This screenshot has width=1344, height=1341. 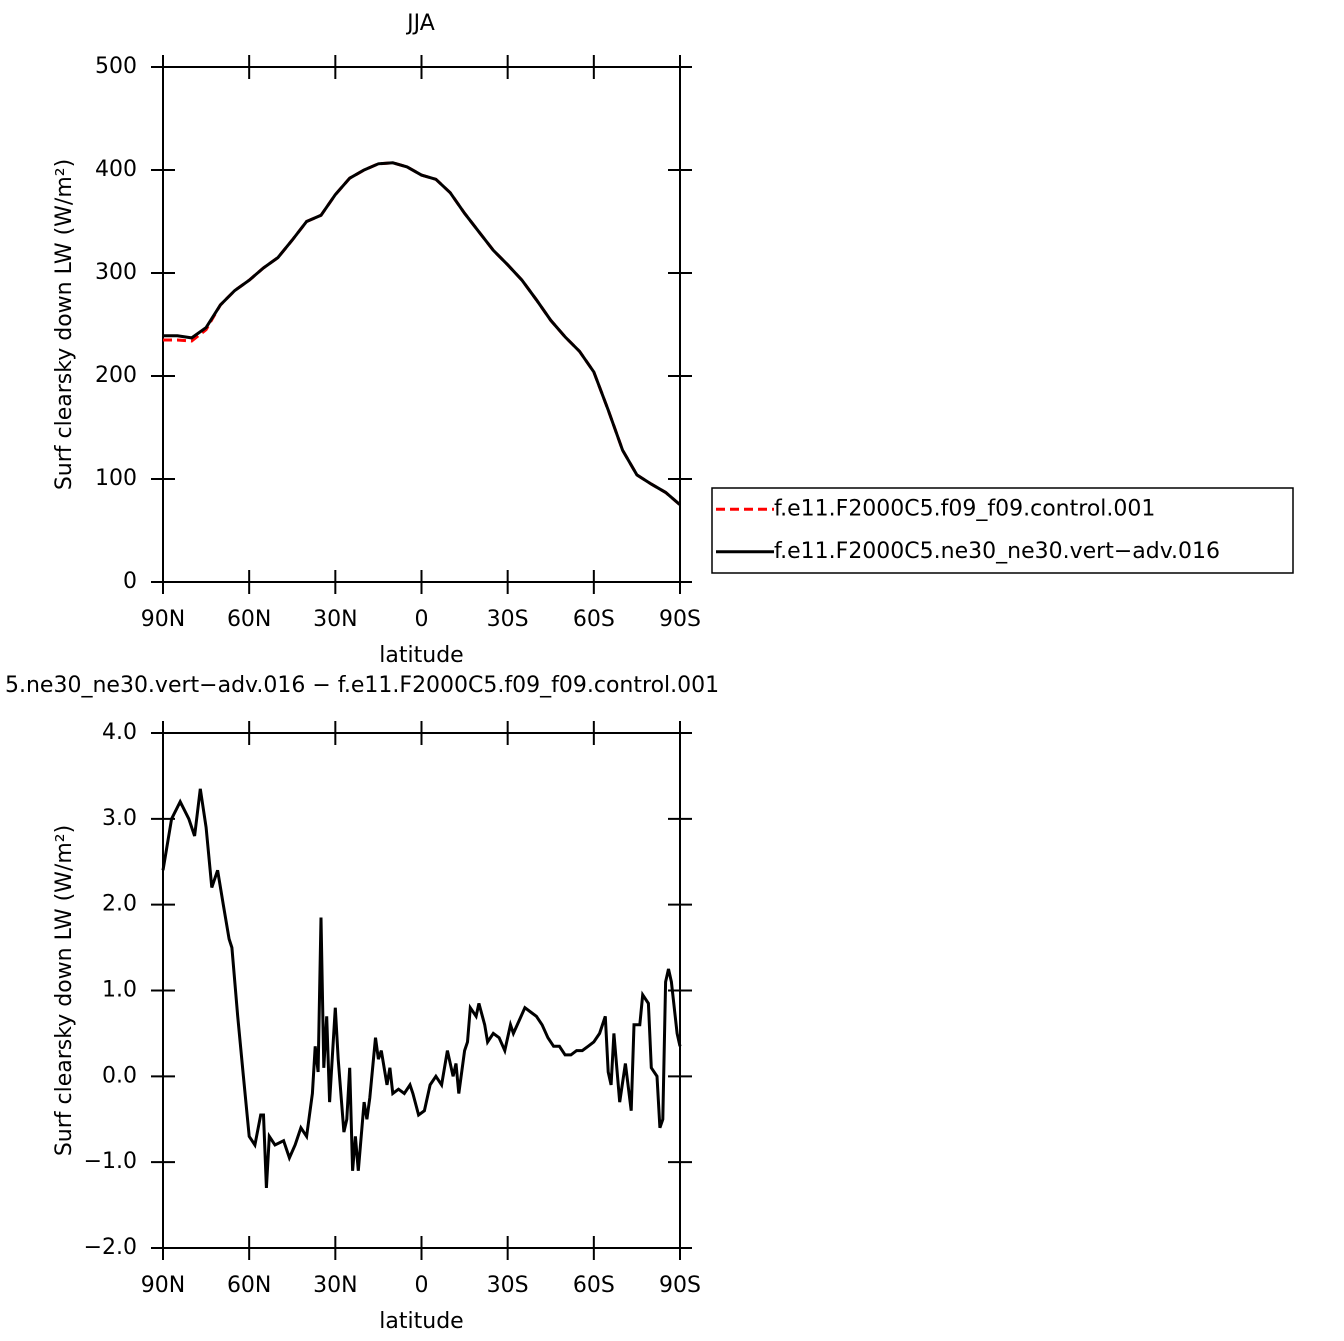 What do you see at coordinates (119, 990) in the screenshot?
I see `y-tick-label: 1.0` at bounding box center [119, 990].